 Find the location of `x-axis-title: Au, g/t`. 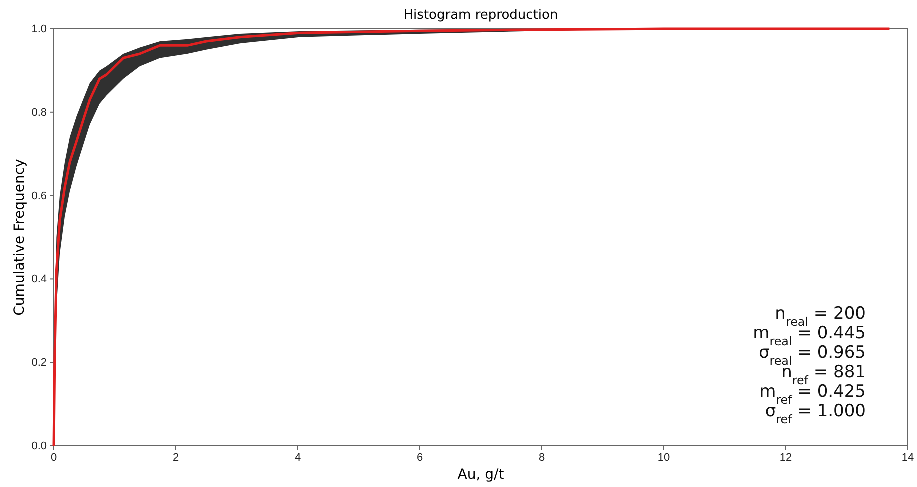

x-axis-title: Au, g/t is located at coordinates (481, 475).